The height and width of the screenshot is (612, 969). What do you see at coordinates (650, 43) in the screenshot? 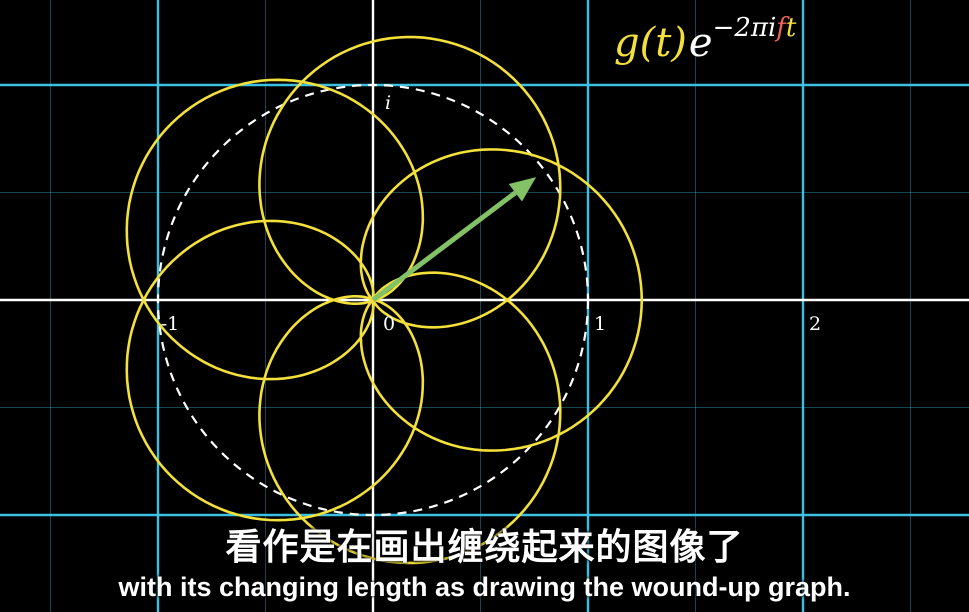
I see `formula-g-of-t: g(t)` at bounding box center [650, 43].